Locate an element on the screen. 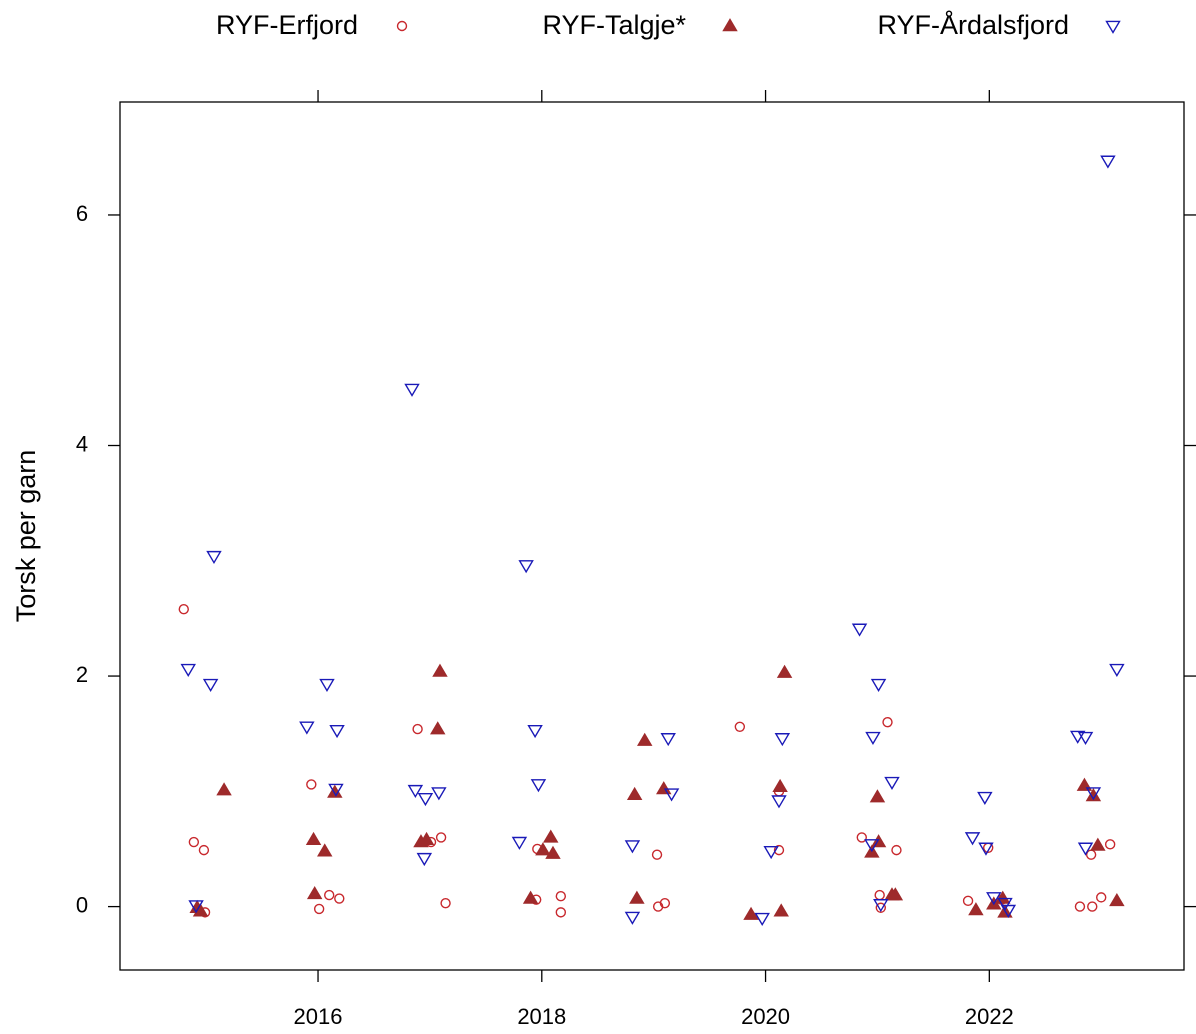 This screenshot has height=1034, width=1196. y-tick-label: 0 is located at coordinates (82, 904).